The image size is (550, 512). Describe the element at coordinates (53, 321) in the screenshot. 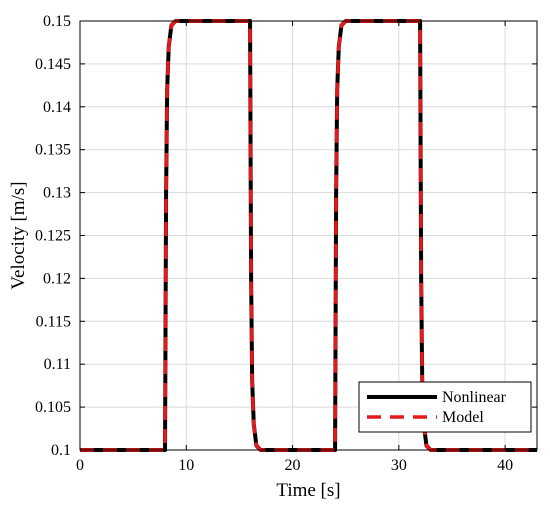

I see `y-tick-label: 0.115` at that location.